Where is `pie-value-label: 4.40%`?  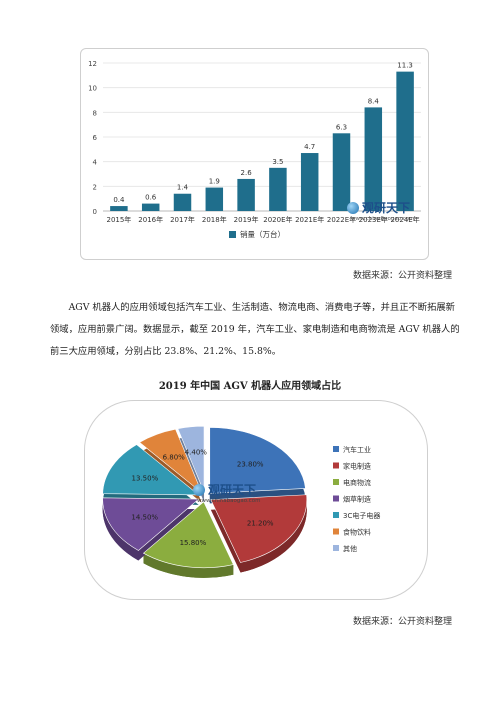 pie-value-label: 4.40% is located at coordinates (196, 453).